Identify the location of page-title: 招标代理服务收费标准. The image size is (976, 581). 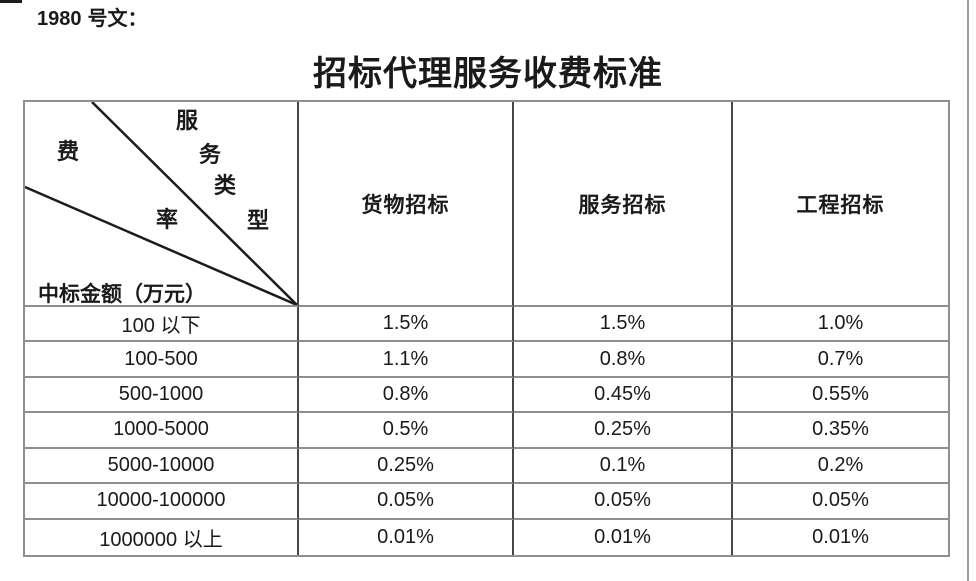
(488, 74).